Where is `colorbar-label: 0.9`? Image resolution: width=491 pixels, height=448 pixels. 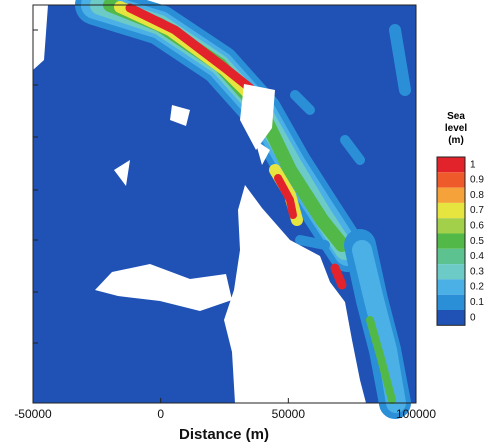
colorbar-label: 0.9 is located at coordinates (477, 180).